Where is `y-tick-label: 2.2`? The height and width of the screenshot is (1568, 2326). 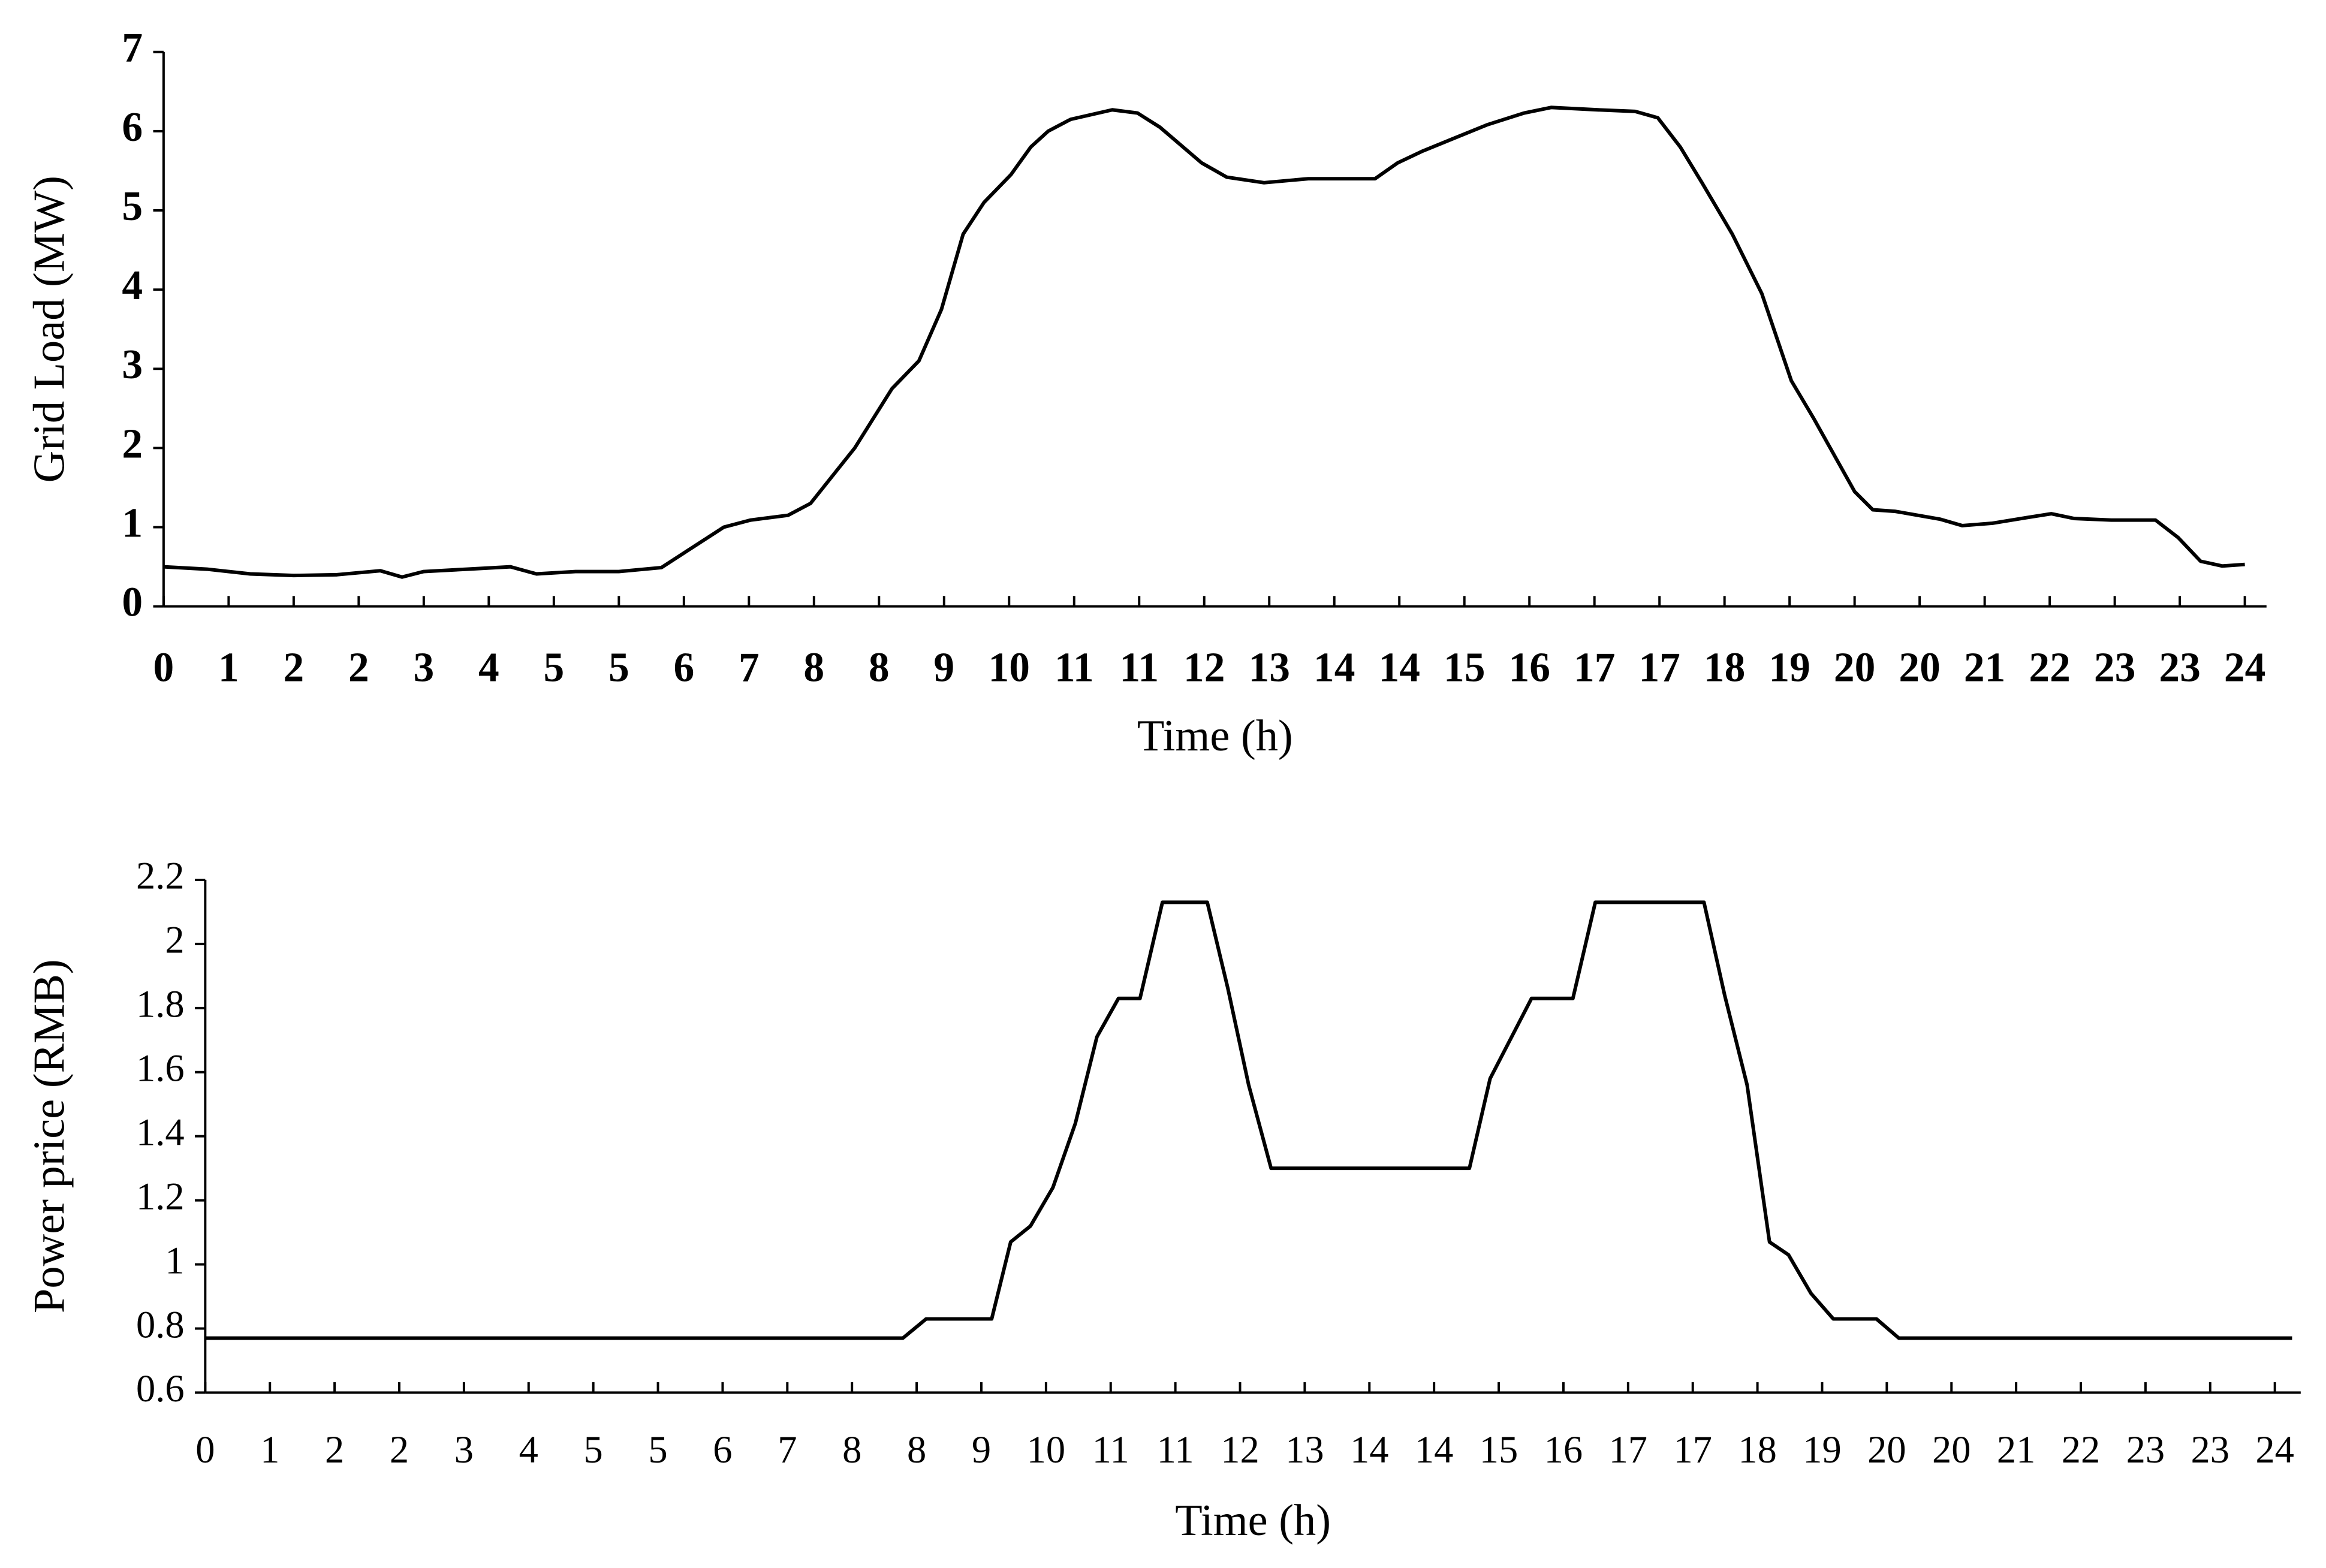
y-tick-label: 2.2 is located at coordinates (160, 876).